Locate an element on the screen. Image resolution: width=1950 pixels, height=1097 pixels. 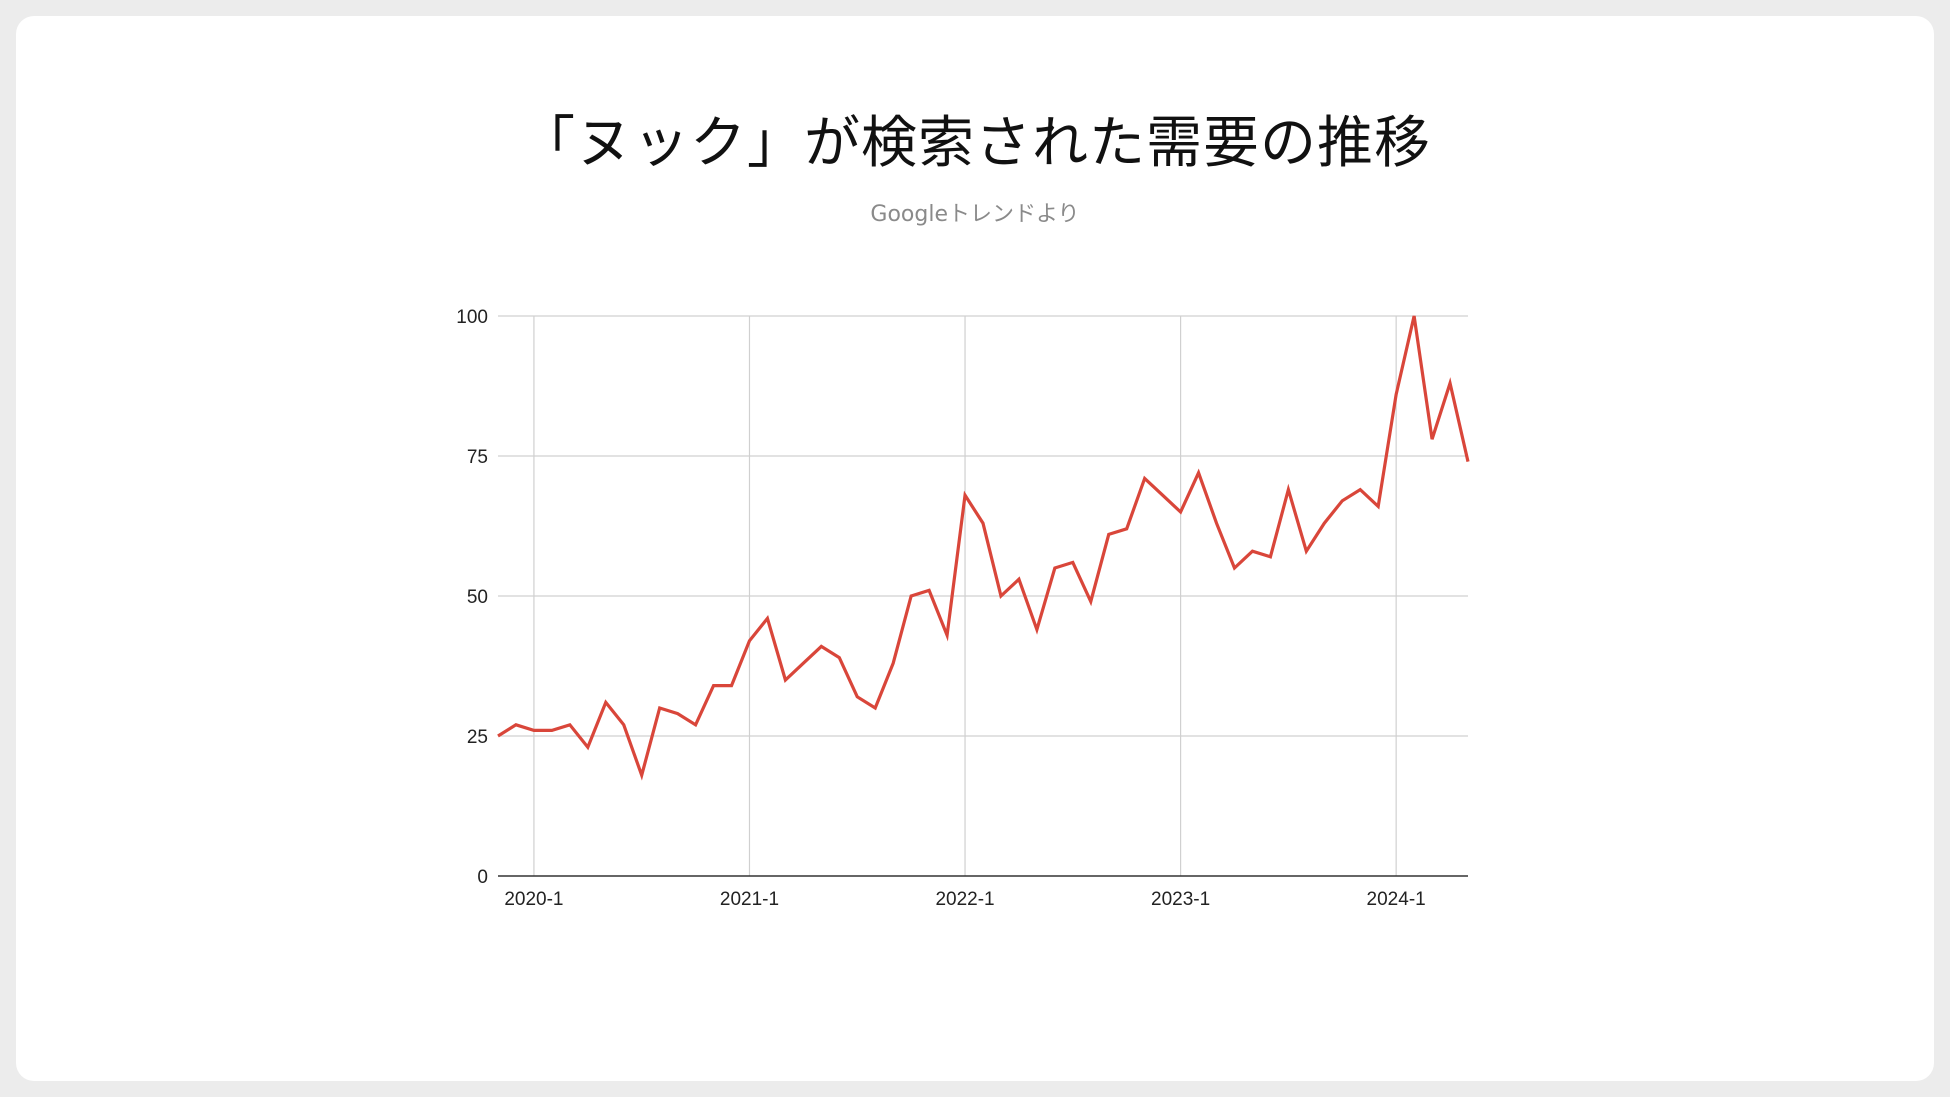
y-tick-label-25: 25 is located at coordinates (477, 737).